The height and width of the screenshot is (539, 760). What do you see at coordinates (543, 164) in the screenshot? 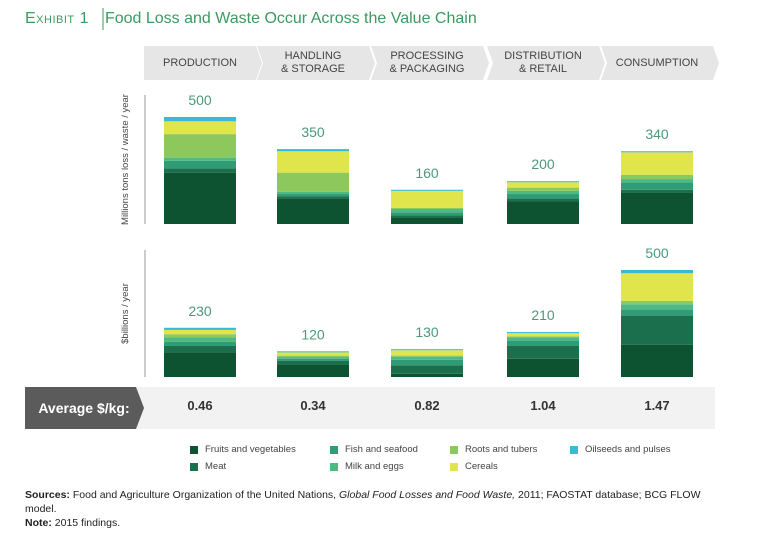
I see `total-label: 200` at bounding box center [543, 164].